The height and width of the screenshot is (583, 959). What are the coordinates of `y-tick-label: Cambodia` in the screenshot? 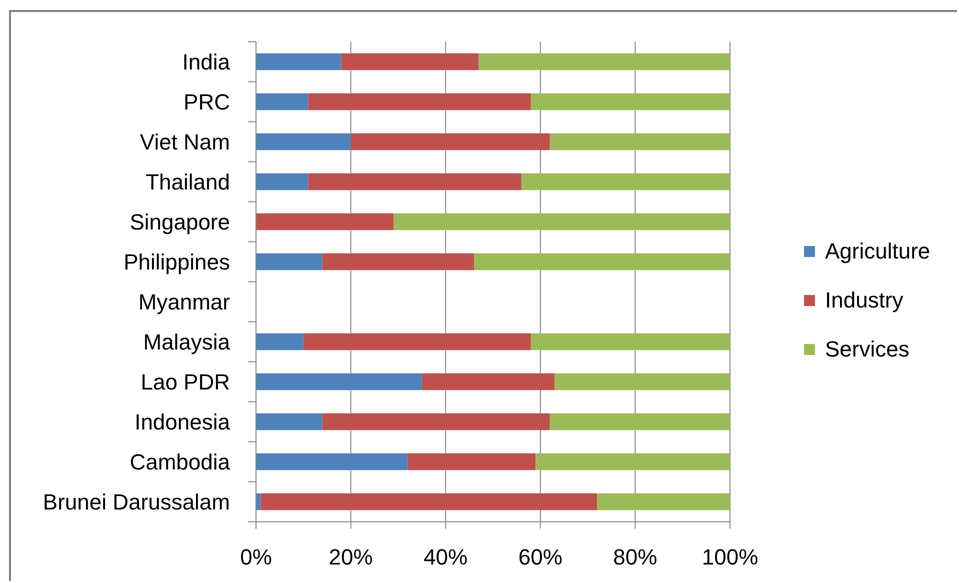 It's located at (180, 461).